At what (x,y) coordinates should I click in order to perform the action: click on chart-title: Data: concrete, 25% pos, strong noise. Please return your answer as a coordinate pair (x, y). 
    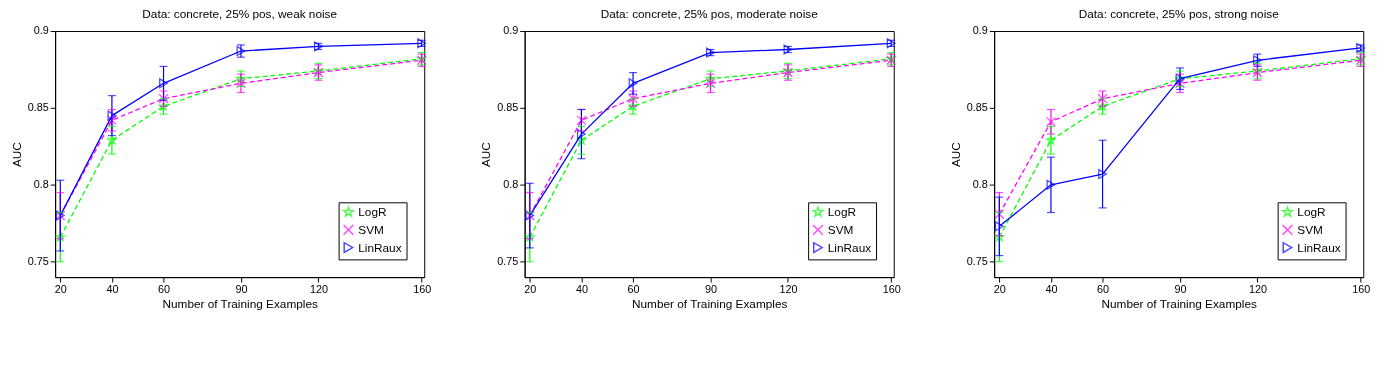
    Looking at the image, I should click on (1179, 14).